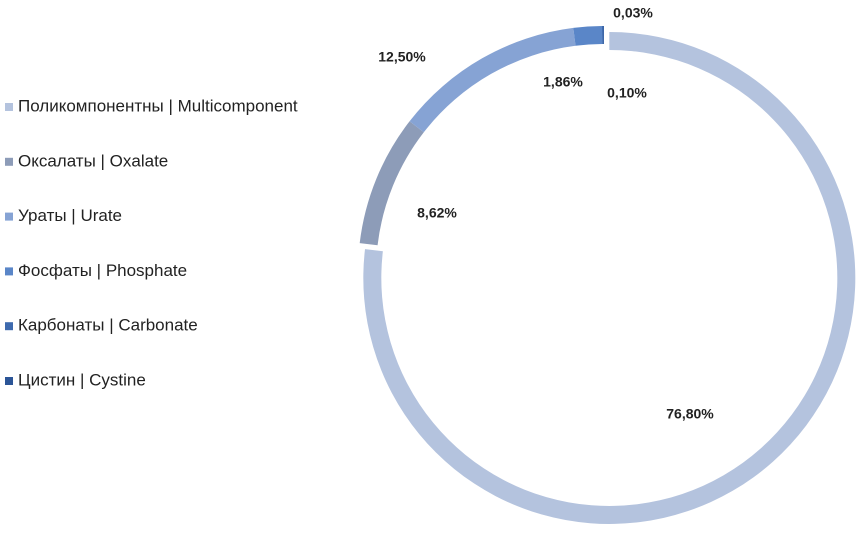 This screenshot has width=862, height=537. I want to click on legend-label: Фосфаты | Phosphate, so click(102, 270).